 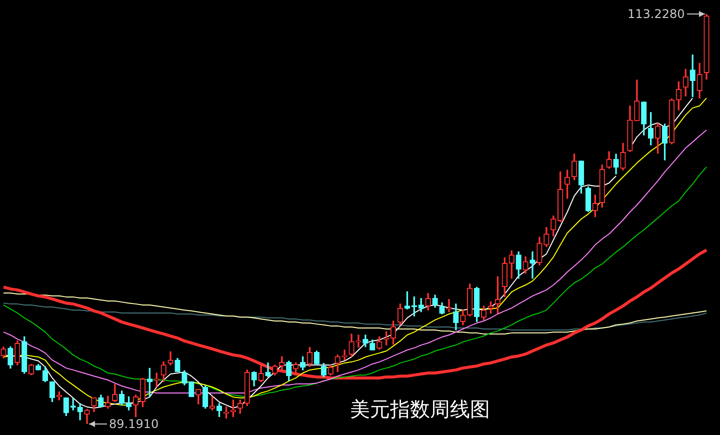 I want to click on text: 美元指数周线图, so click(x=420, y=409).